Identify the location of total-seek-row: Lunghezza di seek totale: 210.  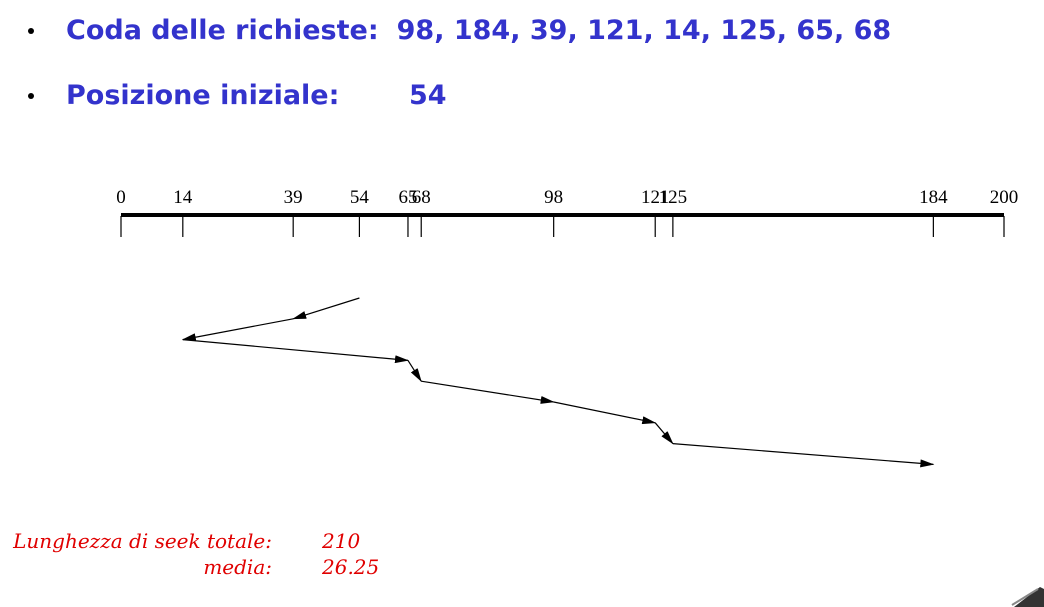
(200, 541).